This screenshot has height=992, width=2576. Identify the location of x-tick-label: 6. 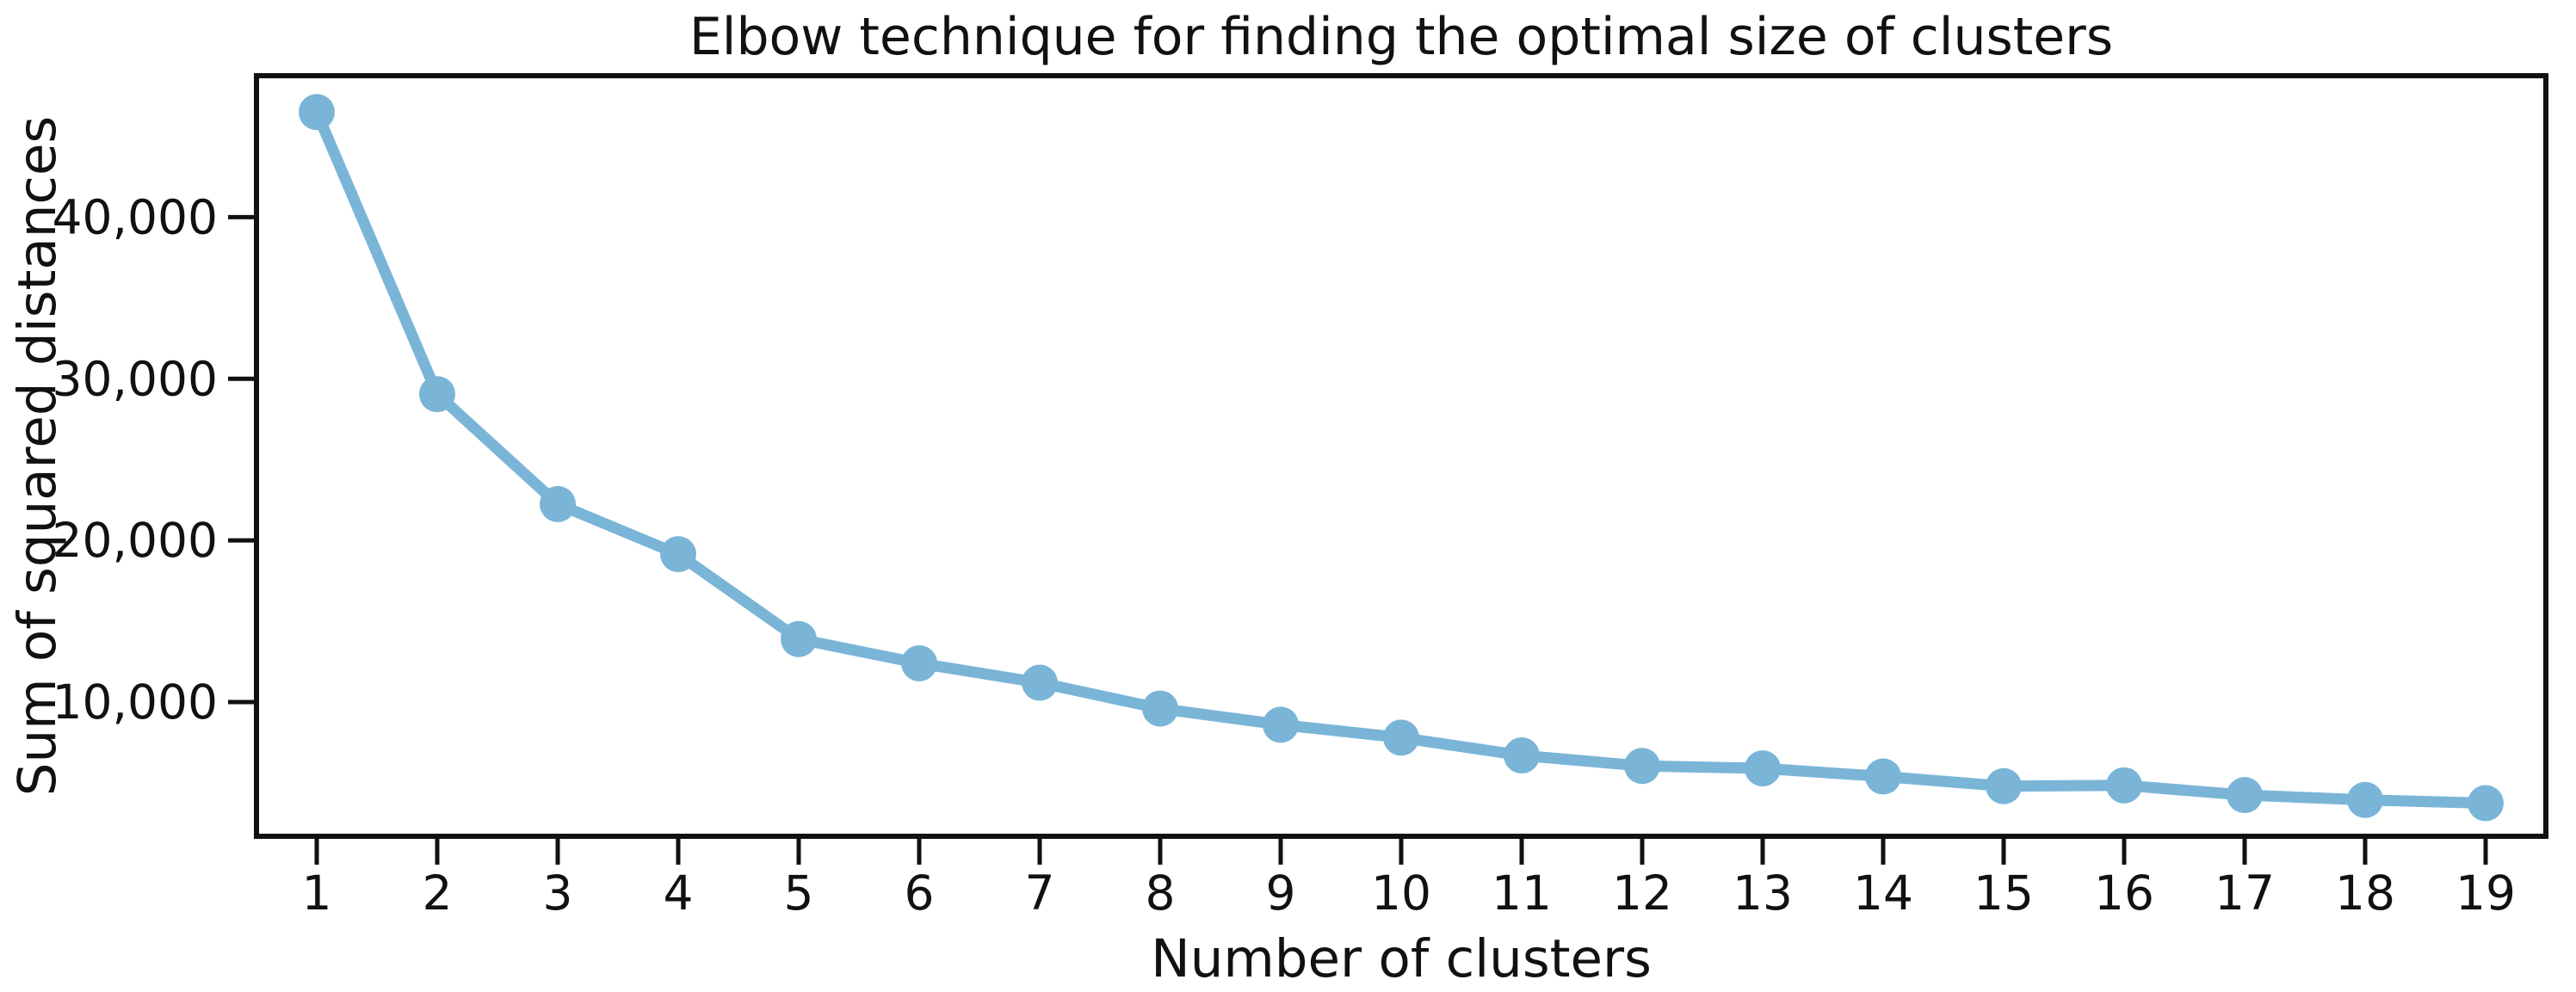
(920, 893).